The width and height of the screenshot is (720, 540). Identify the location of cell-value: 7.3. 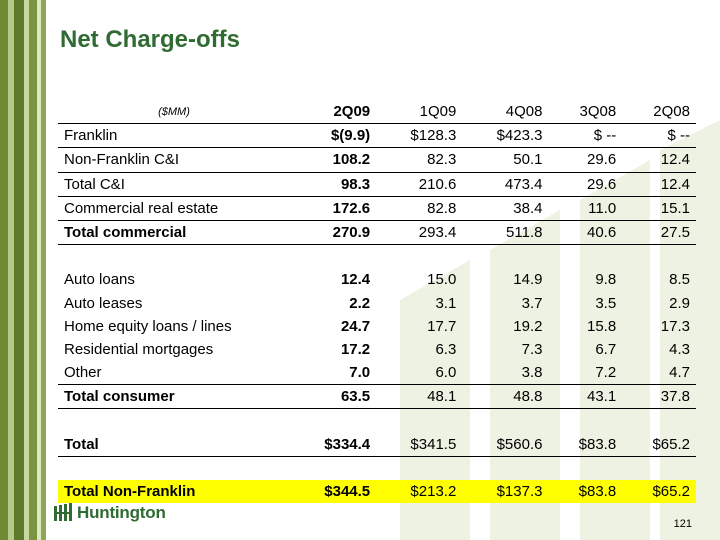
(532, 349).